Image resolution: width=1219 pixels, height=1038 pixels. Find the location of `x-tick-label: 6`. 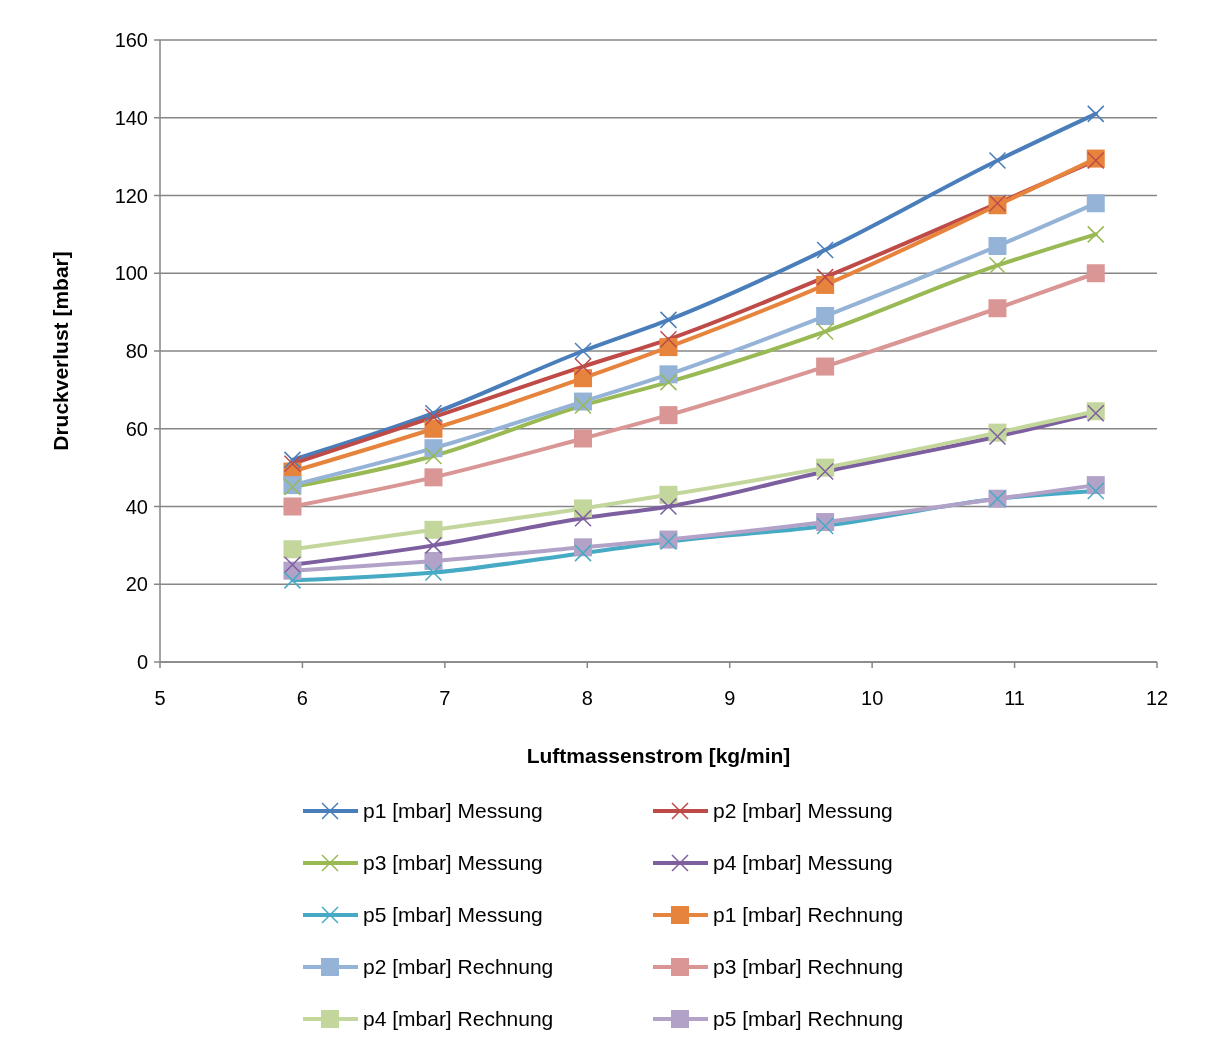

x-tick-label: 6 is located at coordinates (302, 698).